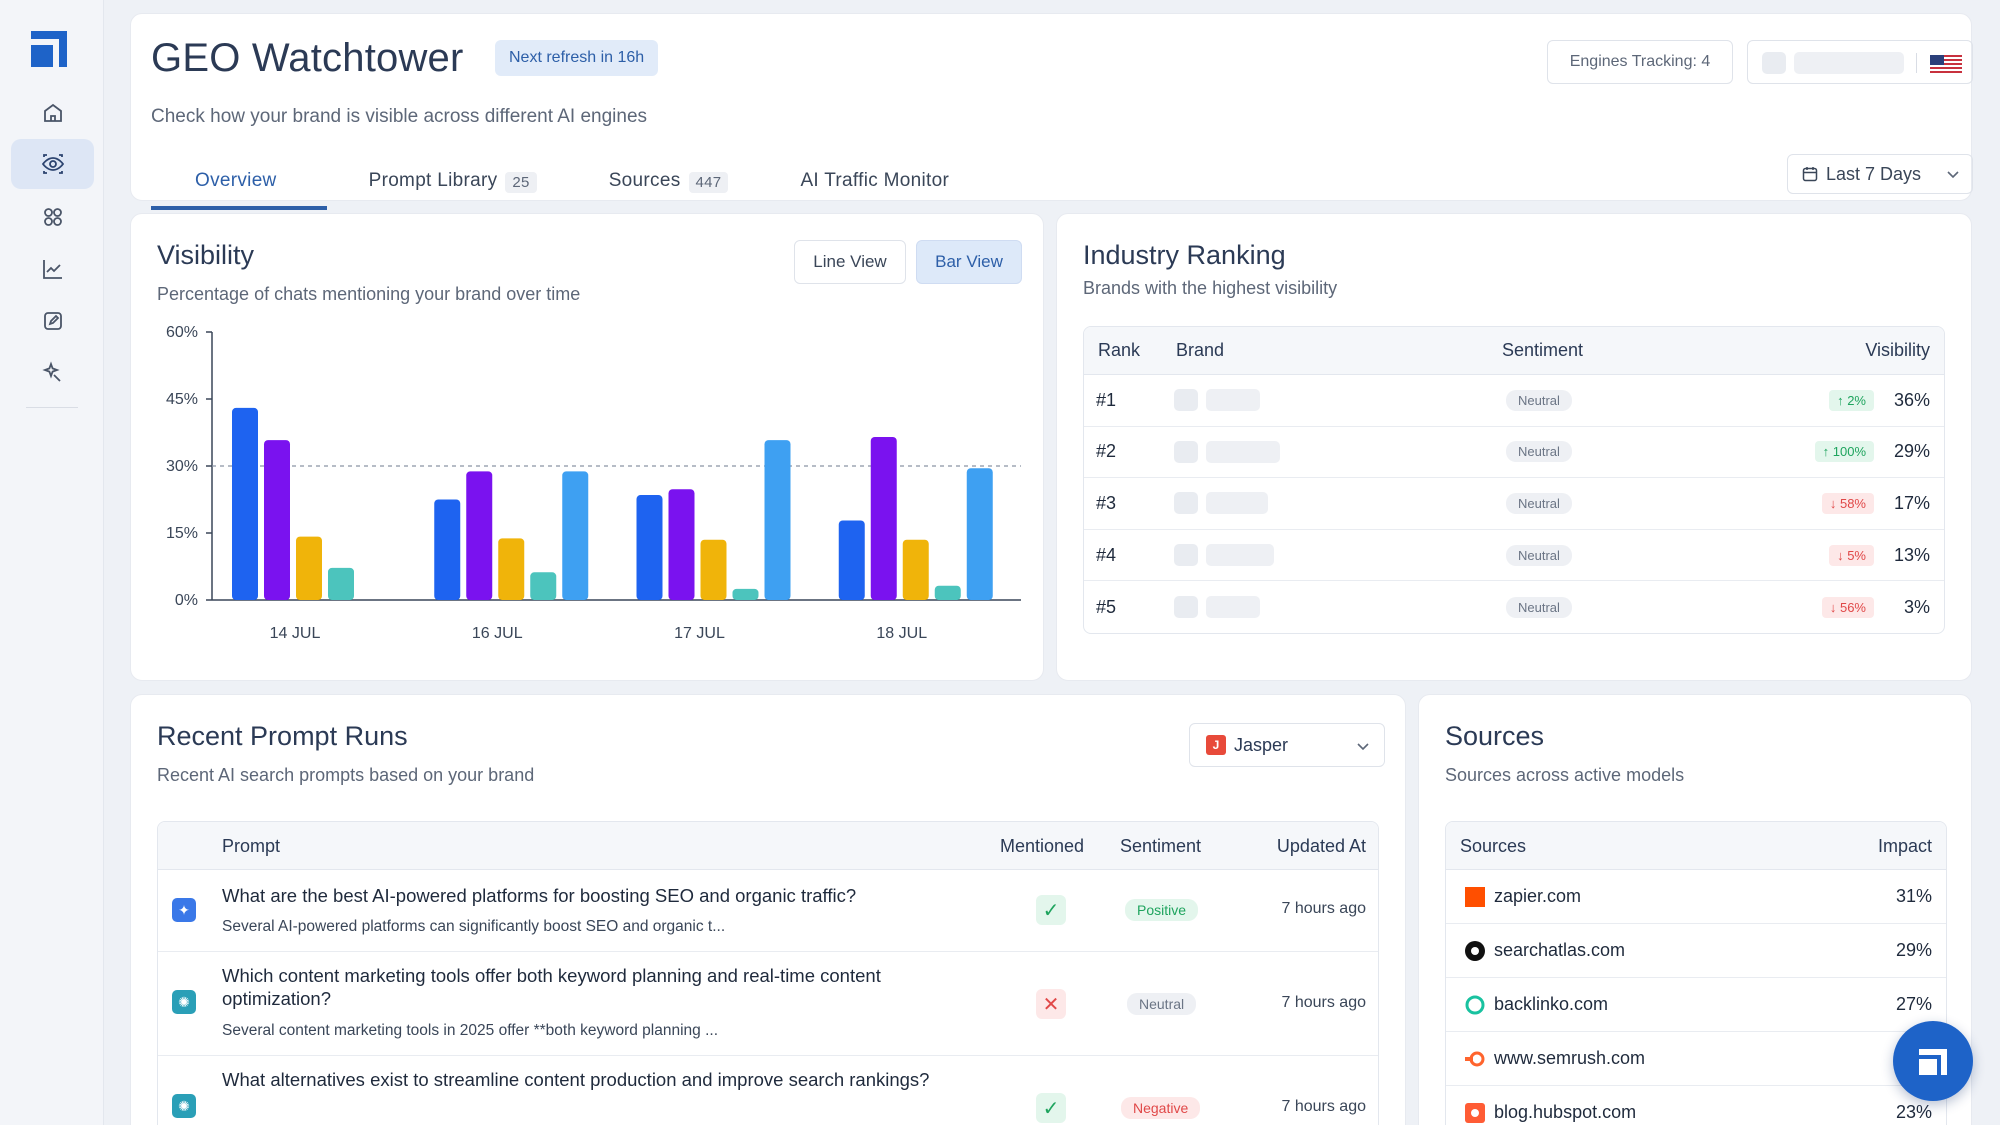  What do you see at coordinates (850, 262) in the screenshot?
I see `line-view-button: Line View` at bounding box center [850, 262].